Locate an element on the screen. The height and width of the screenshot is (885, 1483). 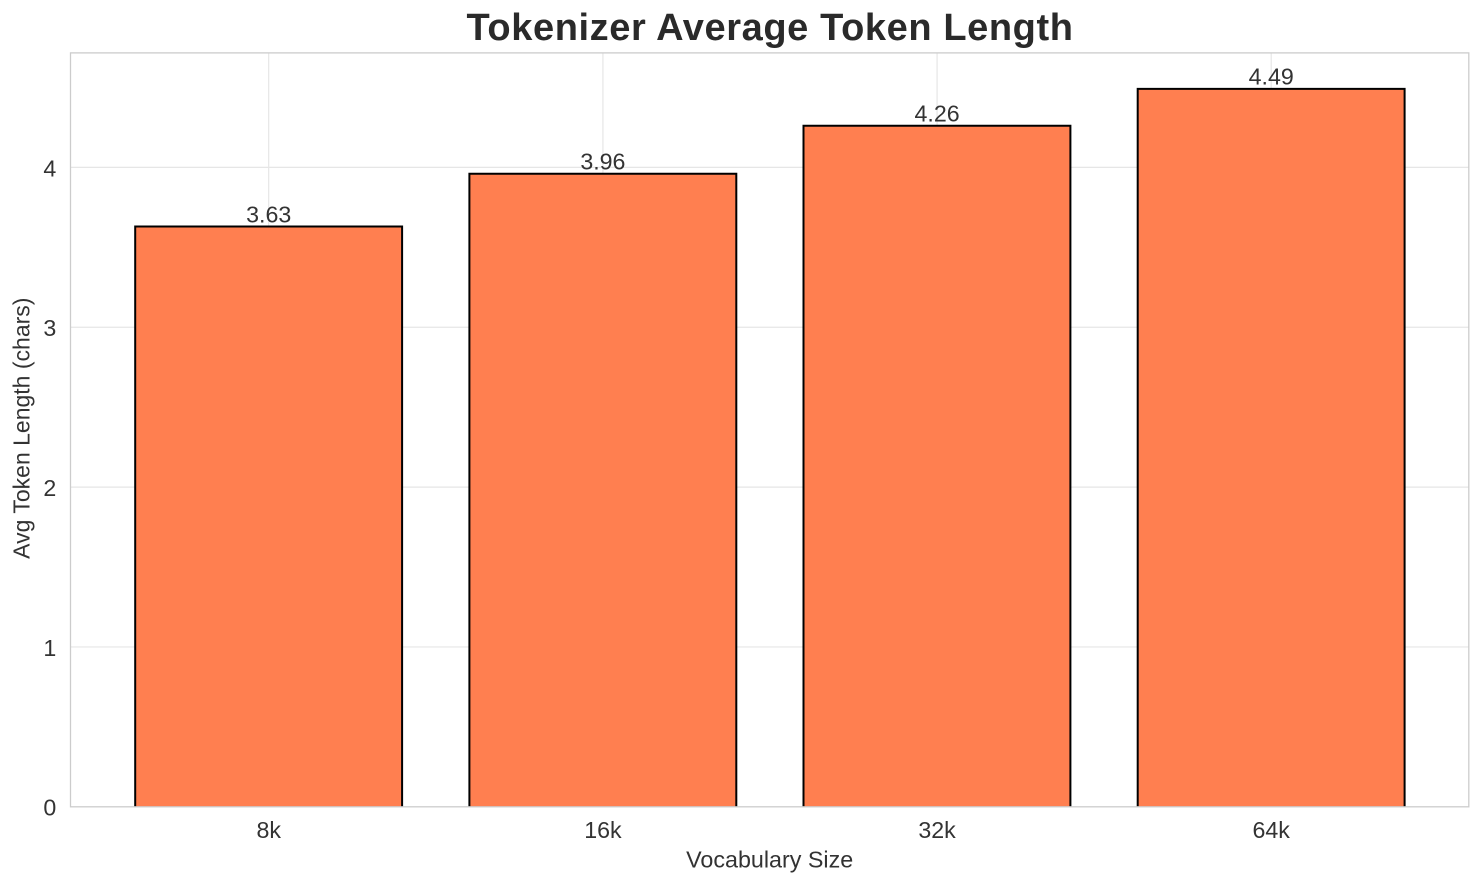
svg-text: 64k is located at coordinates (1272, 830).